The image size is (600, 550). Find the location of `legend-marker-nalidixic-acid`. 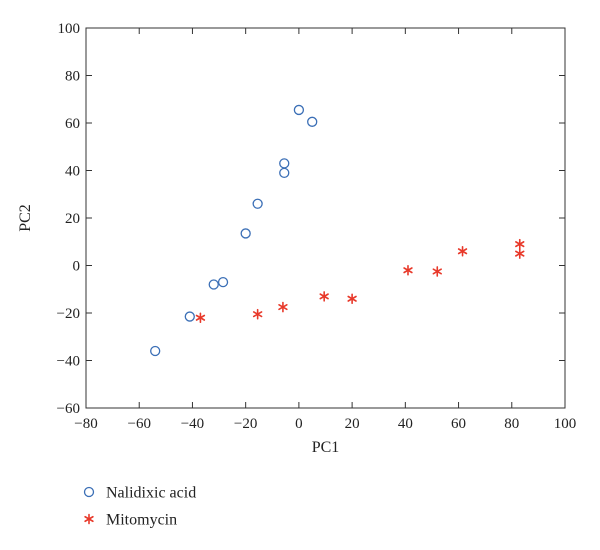

legend-marker-nalidixic-acid is located at coordinates (89, 492).